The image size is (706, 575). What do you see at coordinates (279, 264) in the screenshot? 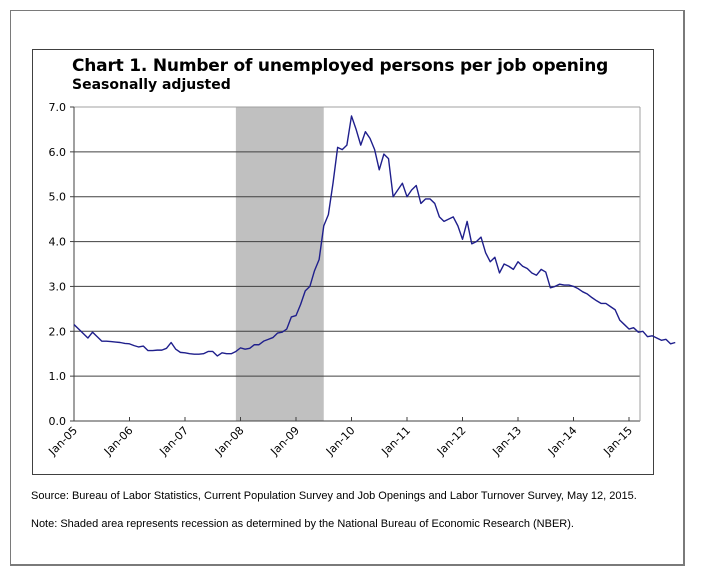
I see `recession-shading` at bounding box center [279, 264].